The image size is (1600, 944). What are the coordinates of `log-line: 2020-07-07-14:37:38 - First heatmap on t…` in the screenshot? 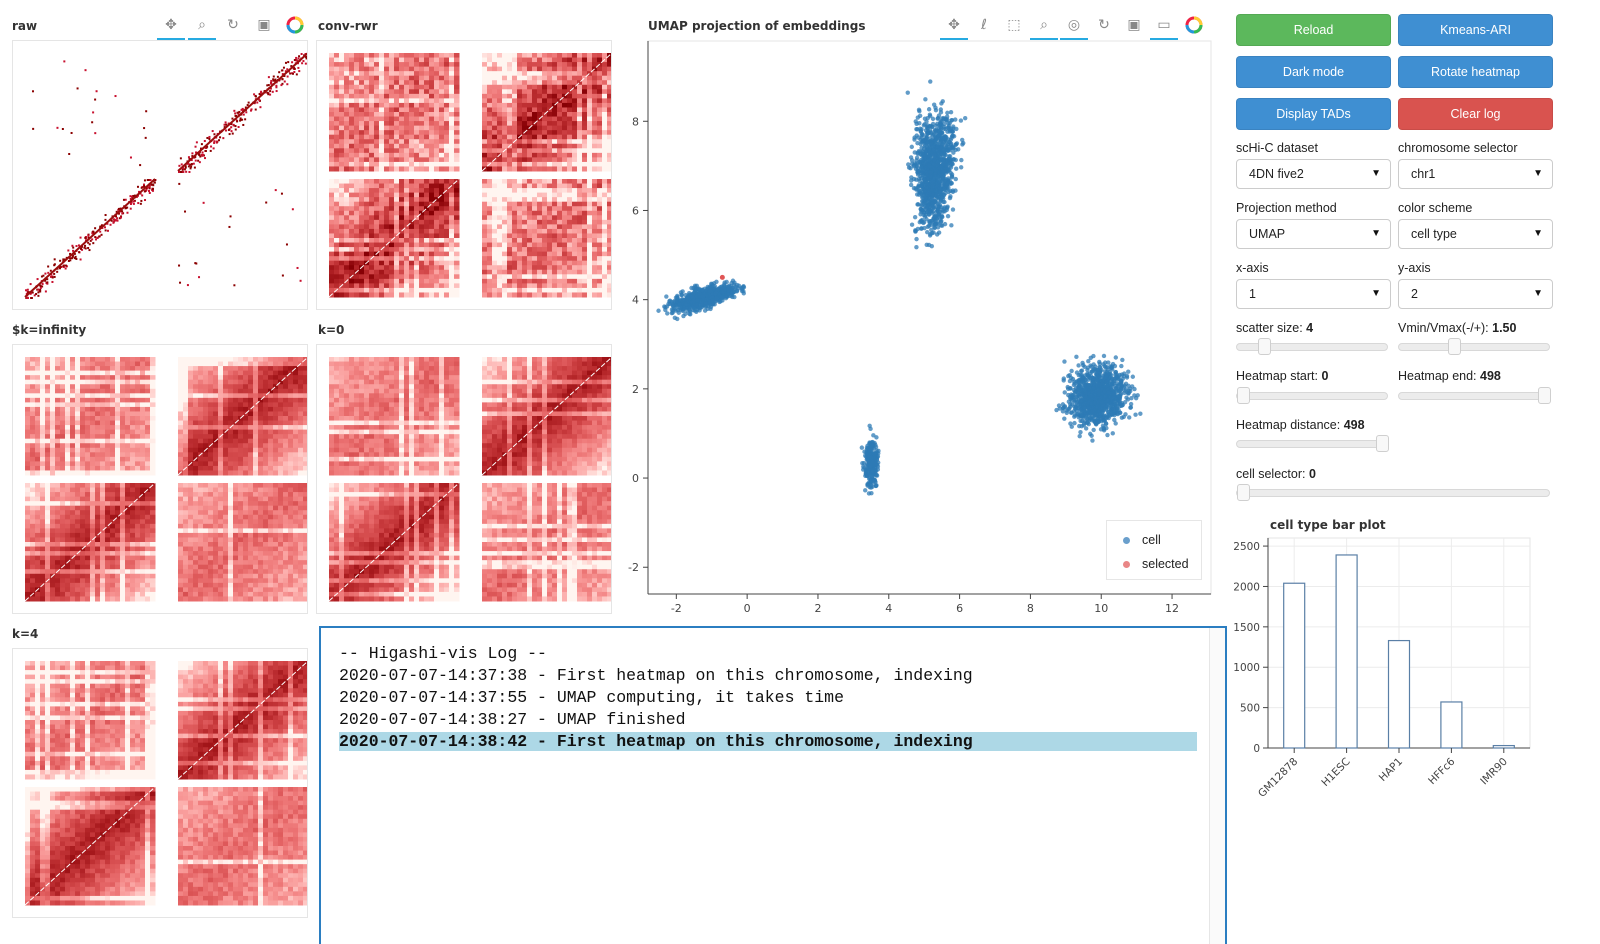 It's located at (656, 675).